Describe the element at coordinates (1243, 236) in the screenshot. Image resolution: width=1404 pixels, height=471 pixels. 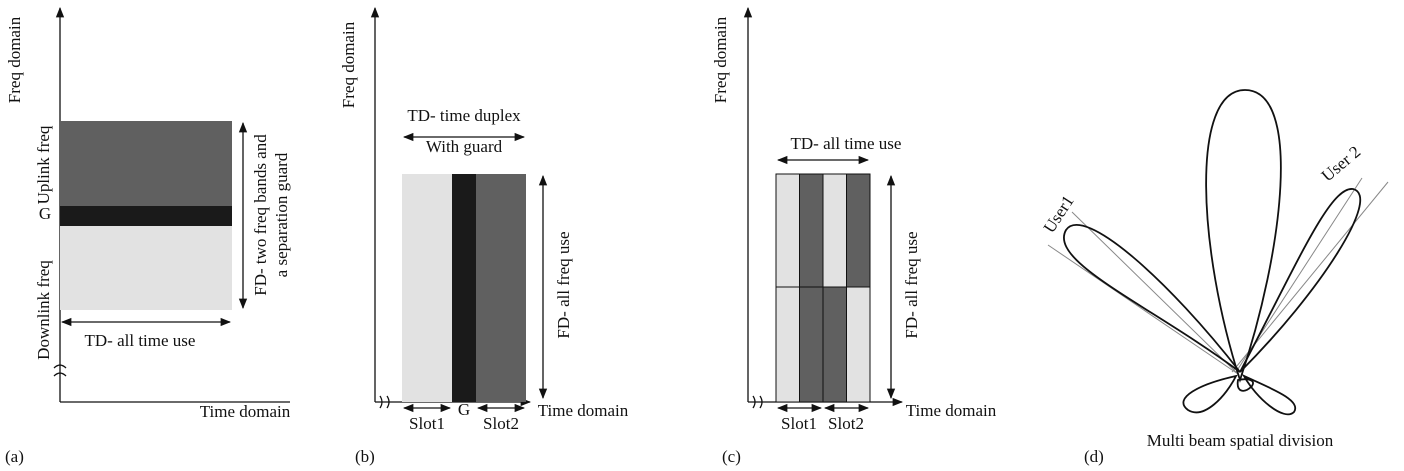
I see `main-lobe` at that location.